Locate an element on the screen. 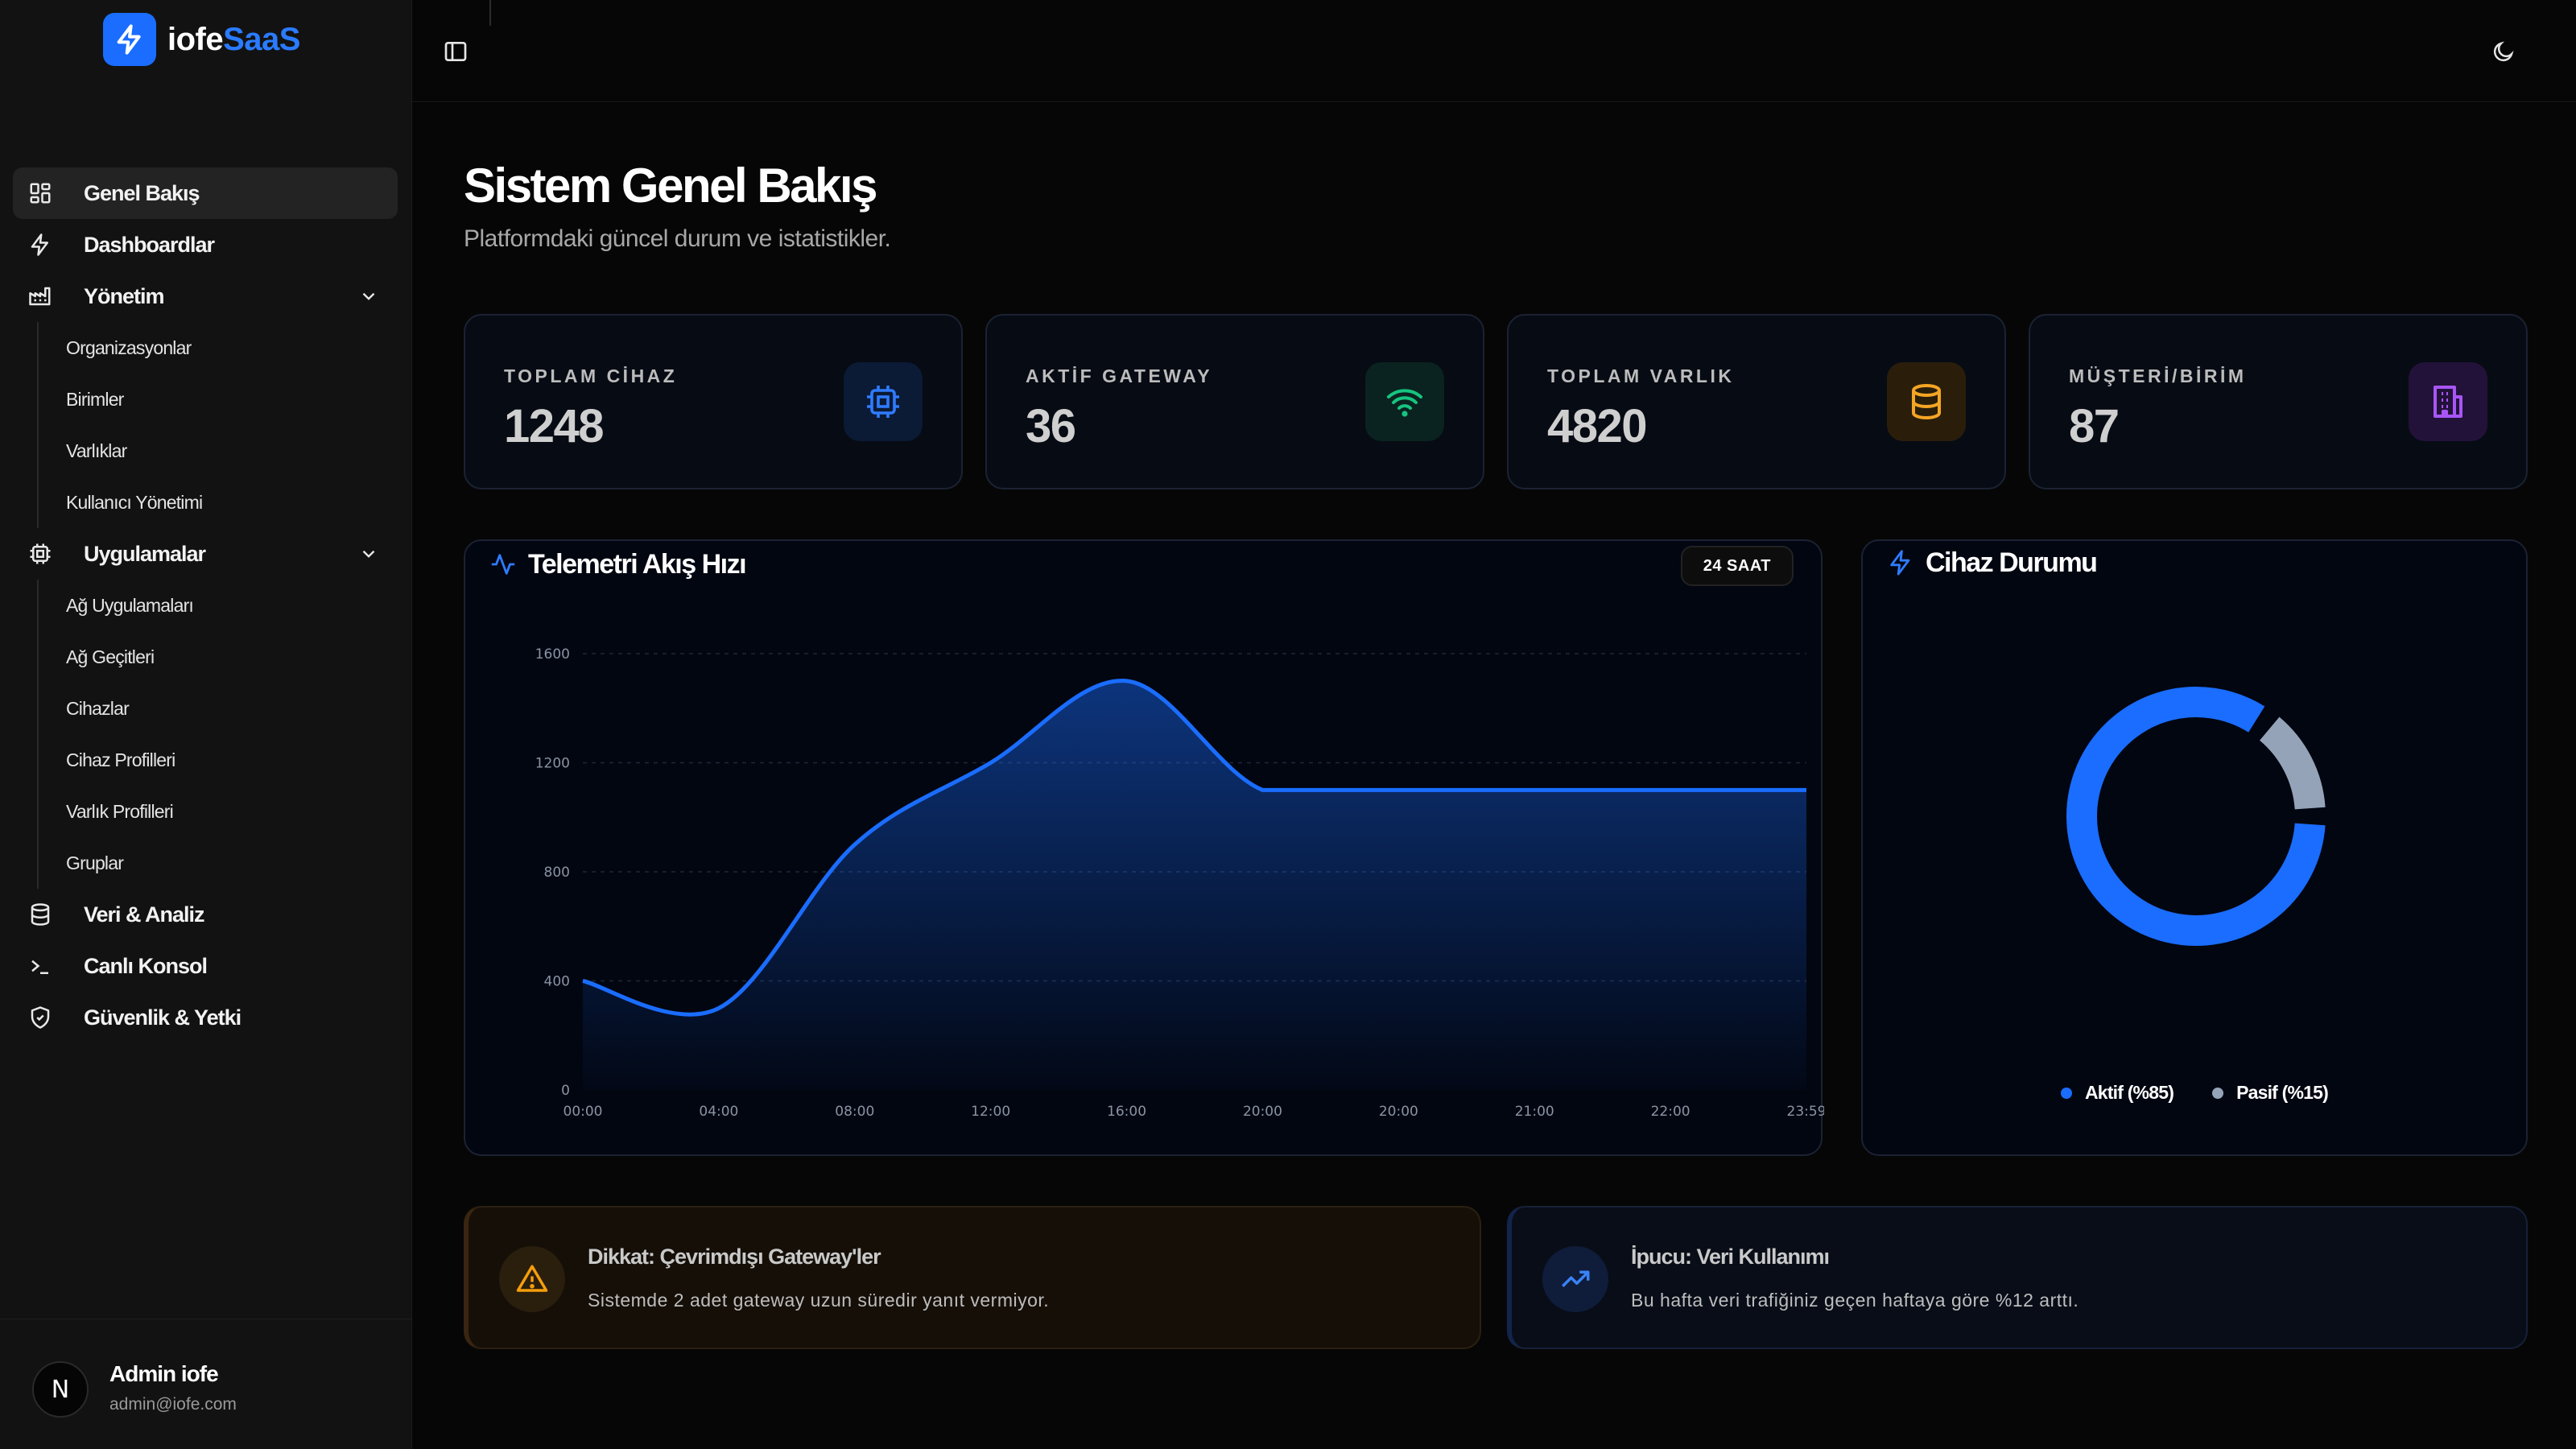 This screenshot has width=2576, height=1449. series-area is located at coordinates (1194, 885).